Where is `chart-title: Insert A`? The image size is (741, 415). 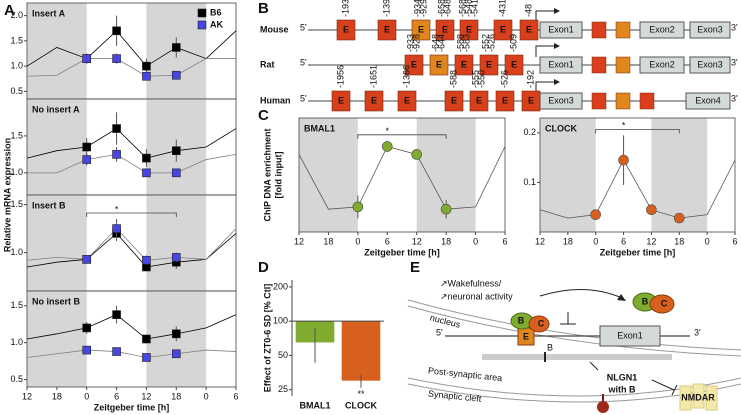
chart-title: Insert A is located at coordinates (49, 13).